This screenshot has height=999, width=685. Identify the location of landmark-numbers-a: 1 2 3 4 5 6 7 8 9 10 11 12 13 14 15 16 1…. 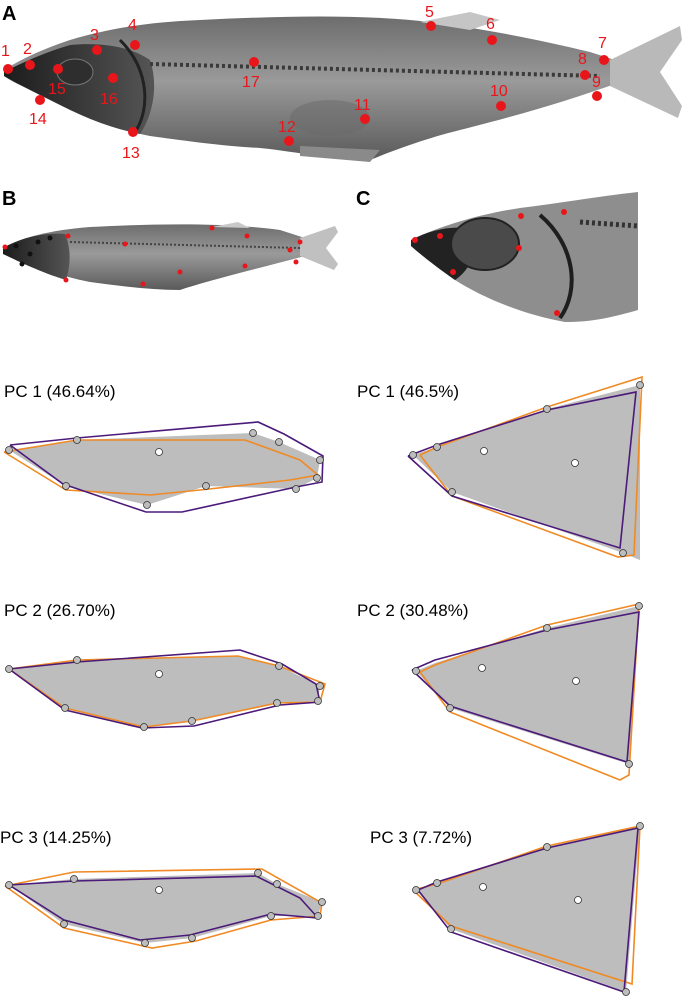
(304, 83).